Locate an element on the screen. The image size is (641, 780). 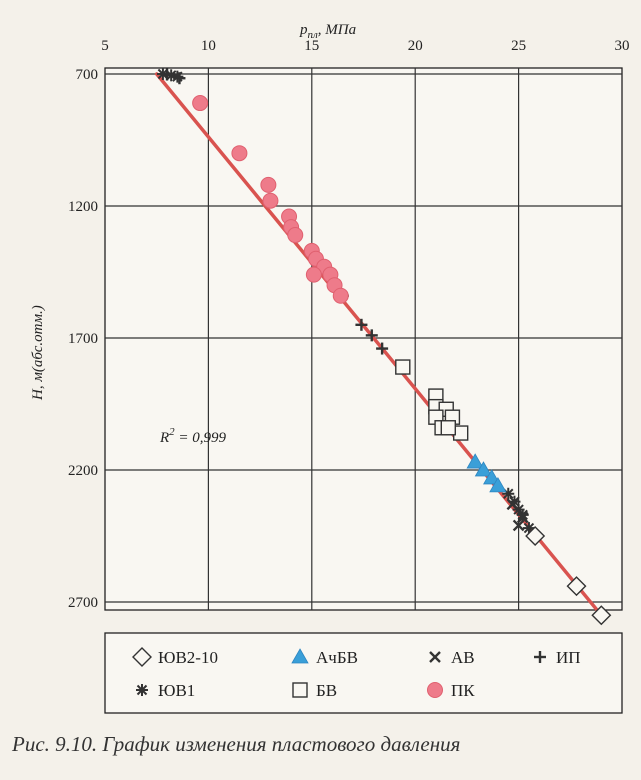
x-tick-label: 20 is located at coordinates (415, 46).